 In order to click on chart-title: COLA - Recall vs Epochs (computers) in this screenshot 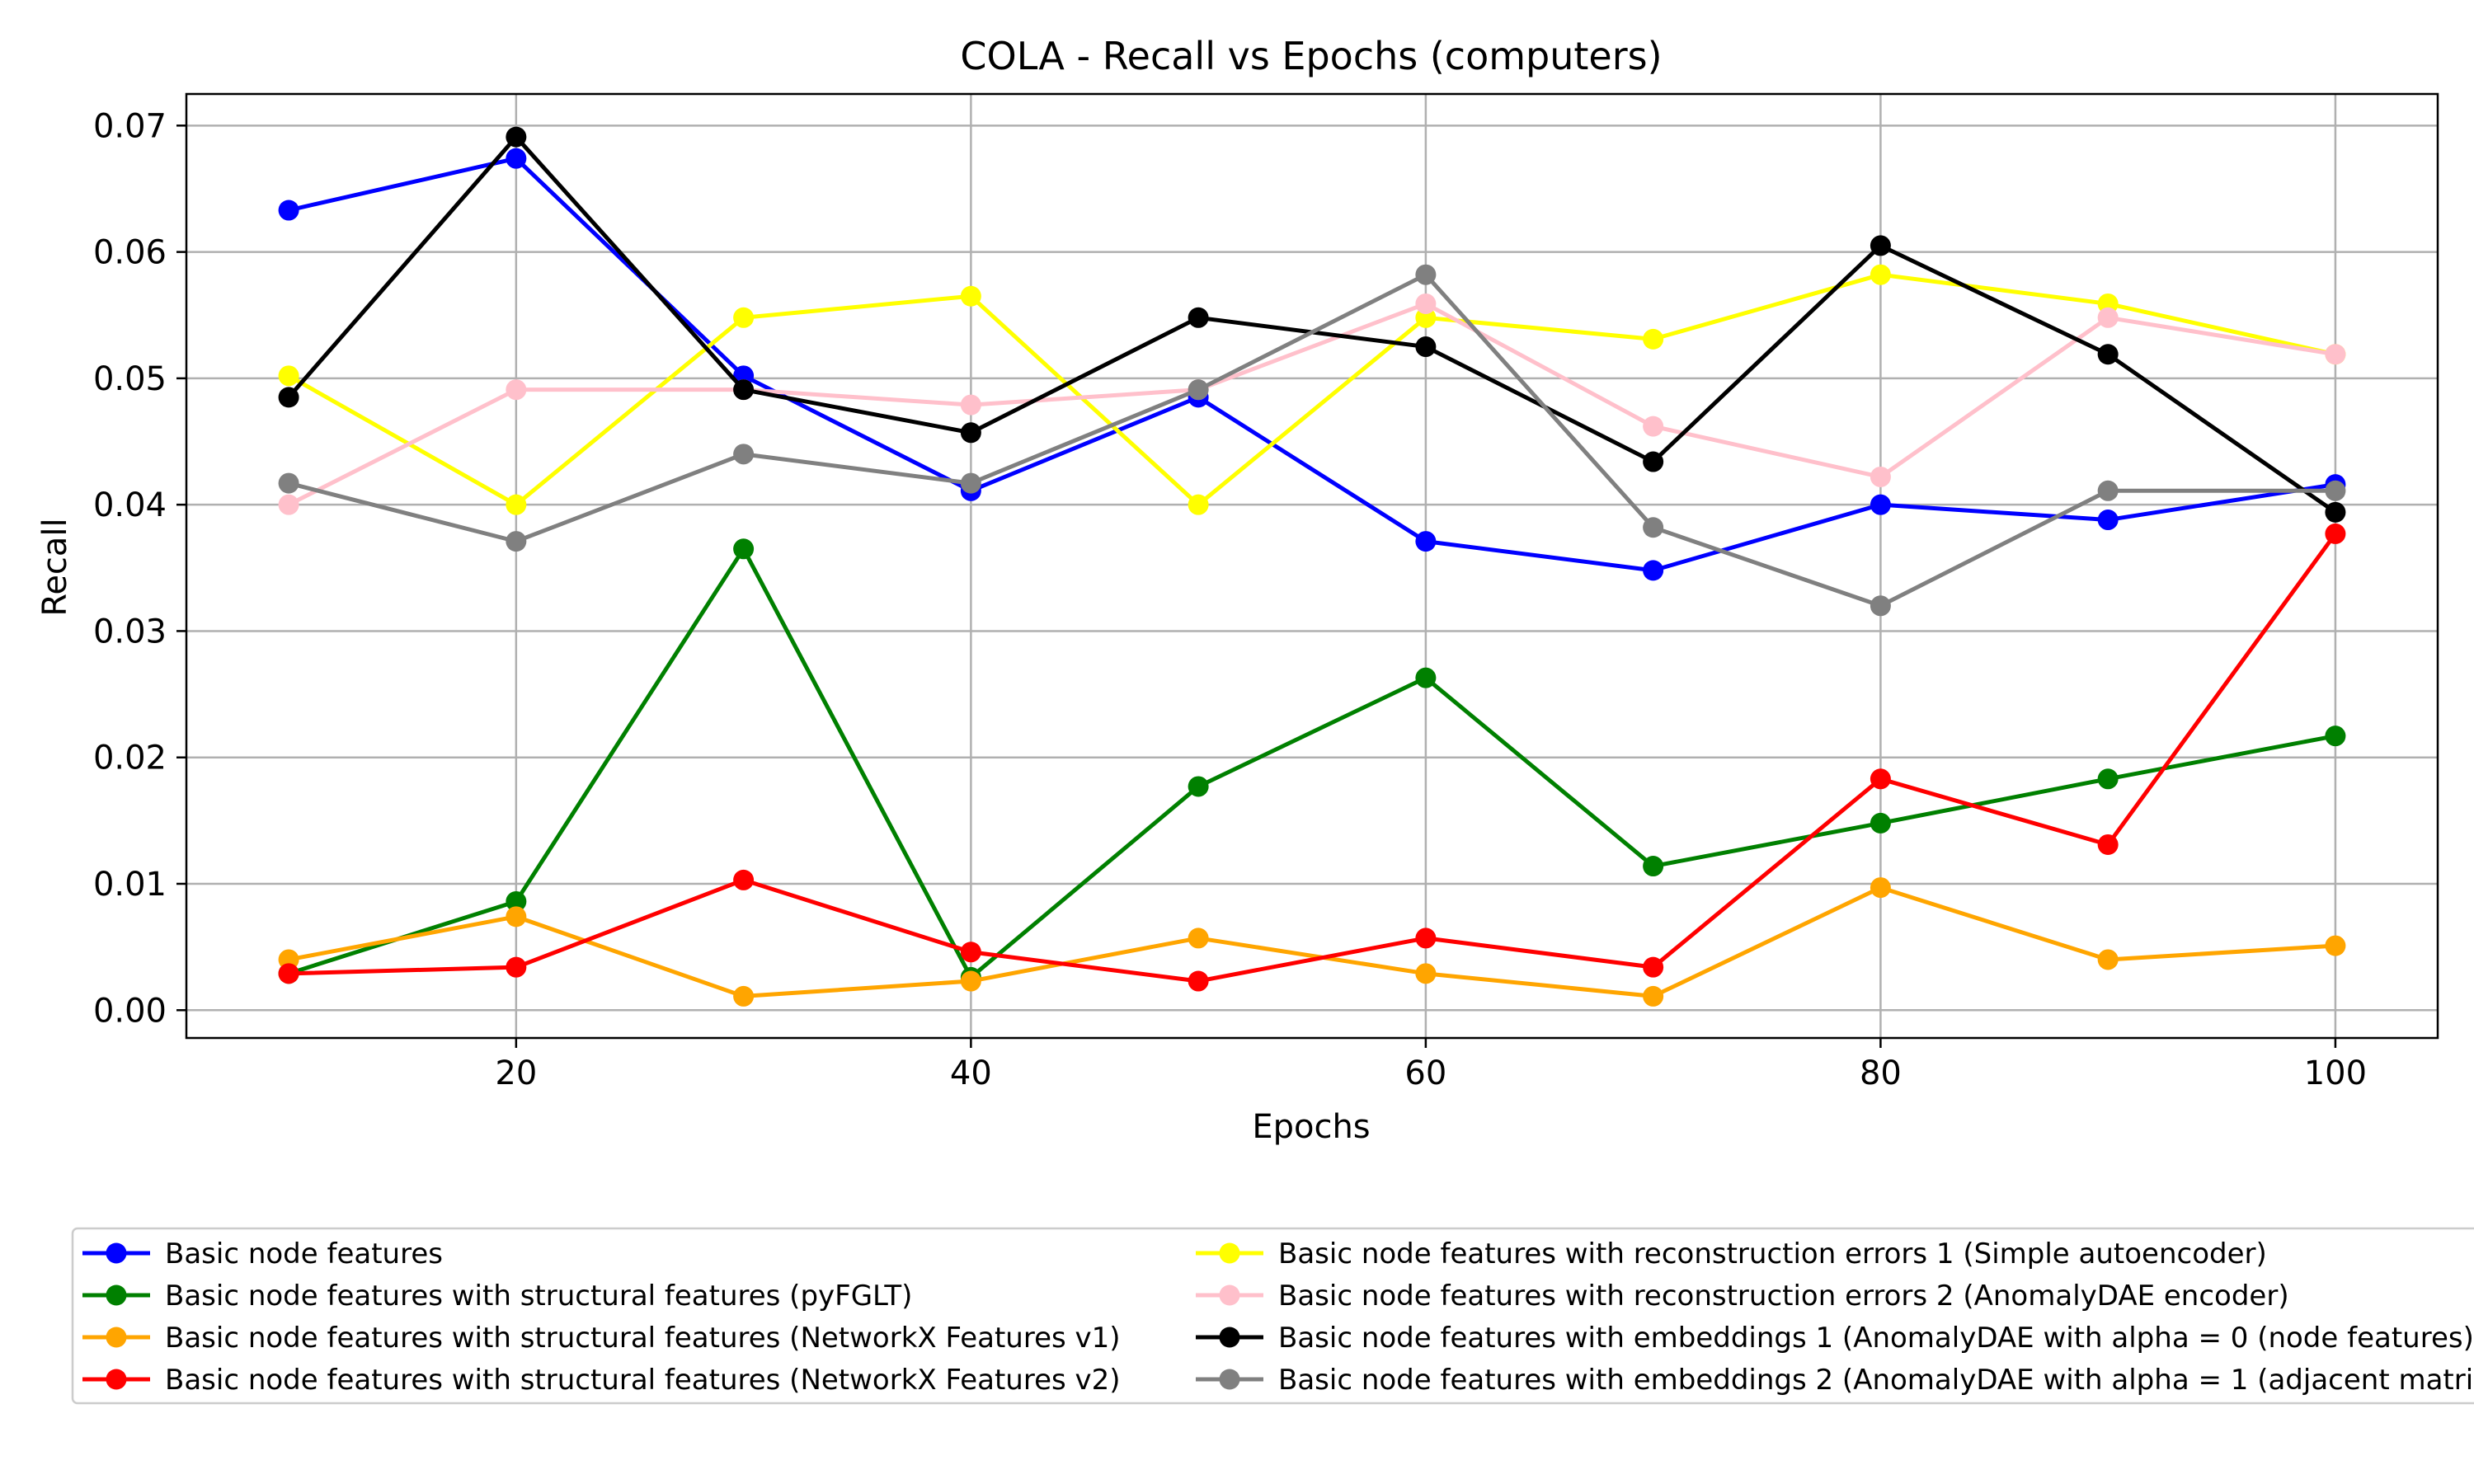, I will do `click(1311, 56)`.